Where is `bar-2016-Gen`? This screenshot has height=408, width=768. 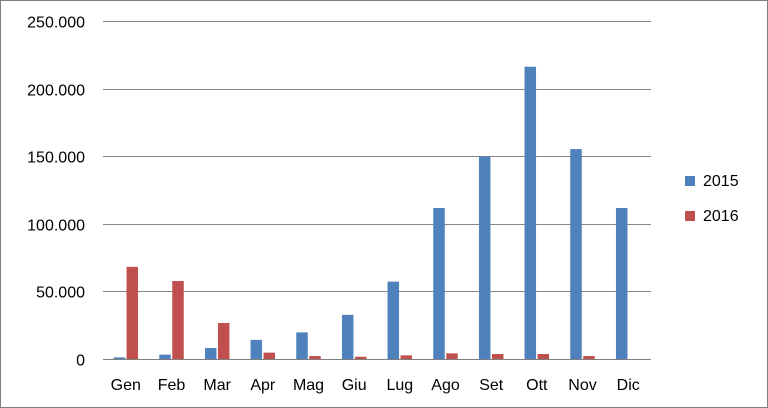 bar-2016-Gen is located at coordinates (132, 313).